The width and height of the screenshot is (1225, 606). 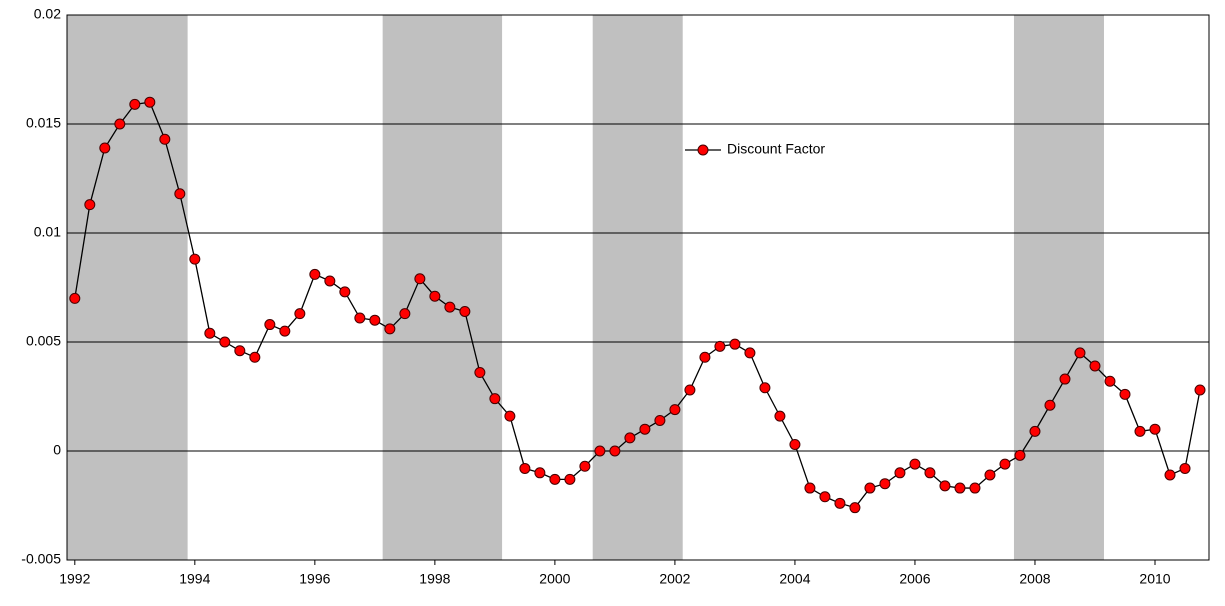 I want to click on x-tick-label: 1994, so click(x=194, y=579).